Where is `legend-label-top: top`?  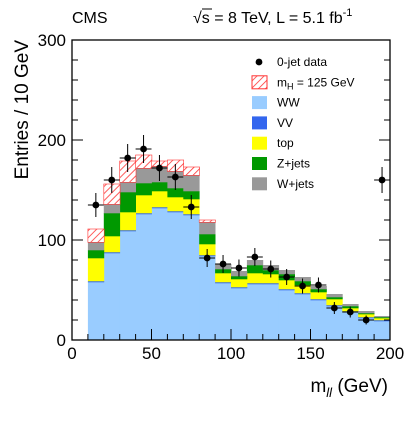 legend-label-top: top is located at coordinates (285, 143).